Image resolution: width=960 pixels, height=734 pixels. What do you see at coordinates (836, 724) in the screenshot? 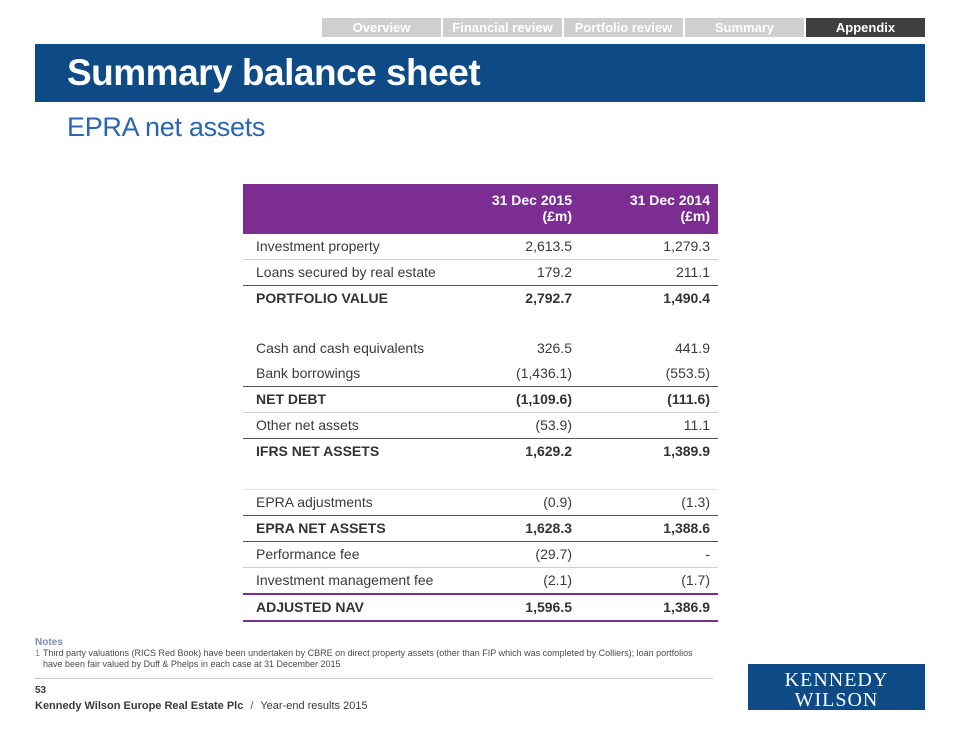
I see `logo-subline: EUROPE REAL ESTATE PLC` at bounding box center [836, 724].